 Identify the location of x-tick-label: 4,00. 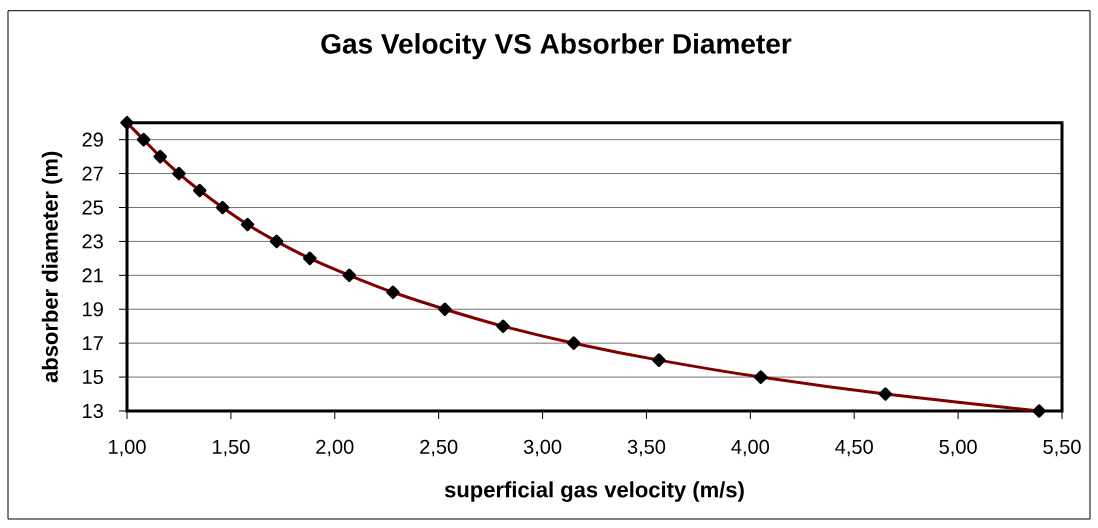
(750, 448).